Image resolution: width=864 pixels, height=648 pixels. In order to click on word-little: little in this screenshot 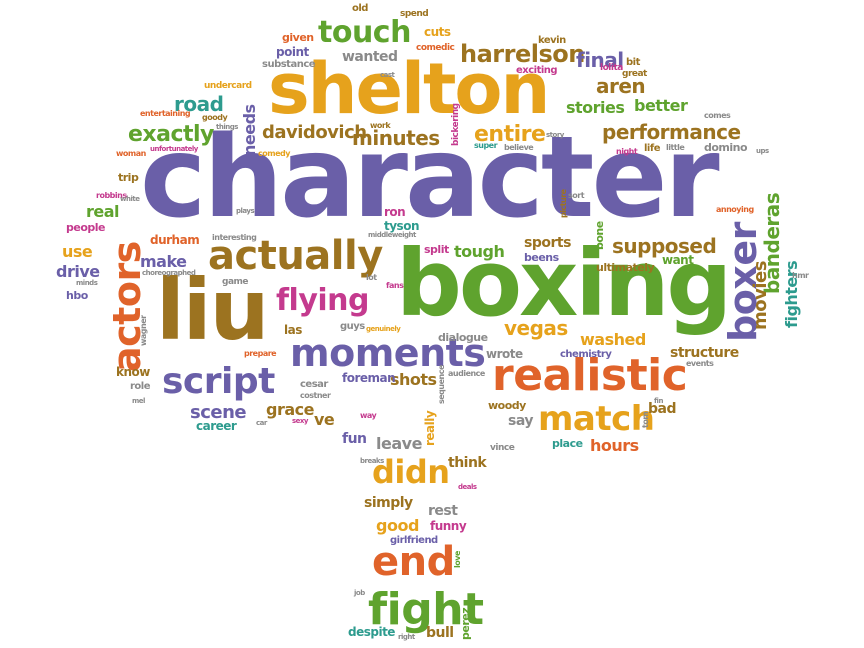, I will do `click(675, 147)`.